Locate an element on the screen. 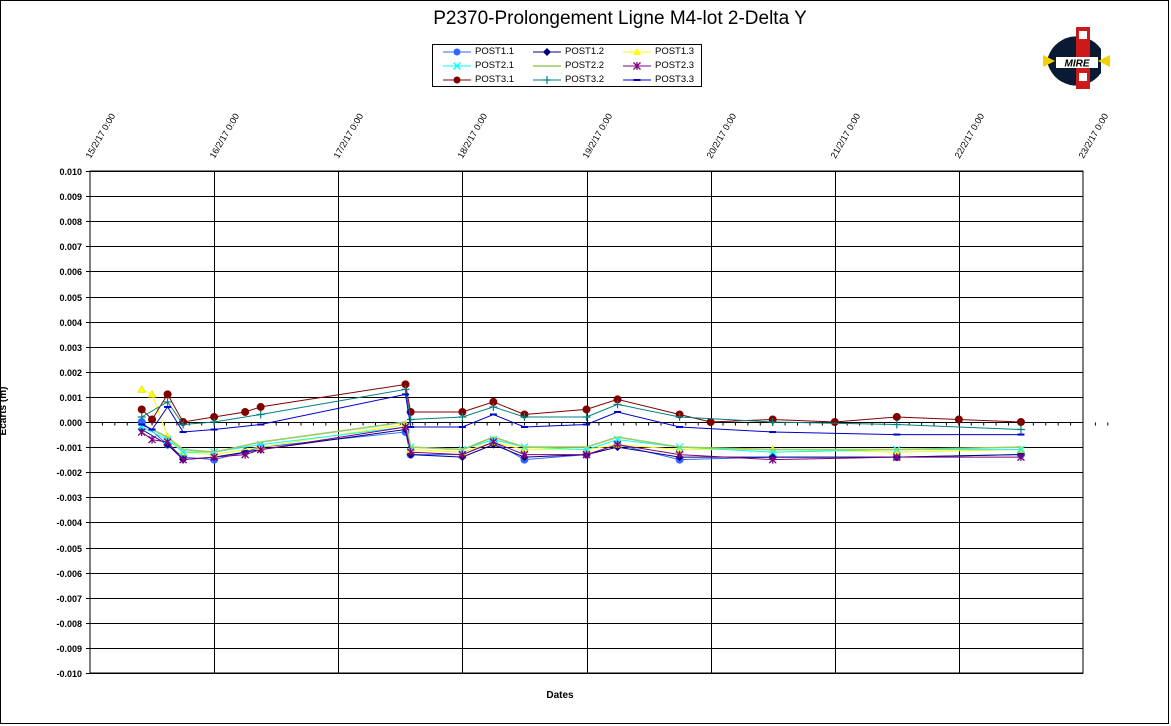  y-tick-label: 0.006 is located at coordinates (70, 272).